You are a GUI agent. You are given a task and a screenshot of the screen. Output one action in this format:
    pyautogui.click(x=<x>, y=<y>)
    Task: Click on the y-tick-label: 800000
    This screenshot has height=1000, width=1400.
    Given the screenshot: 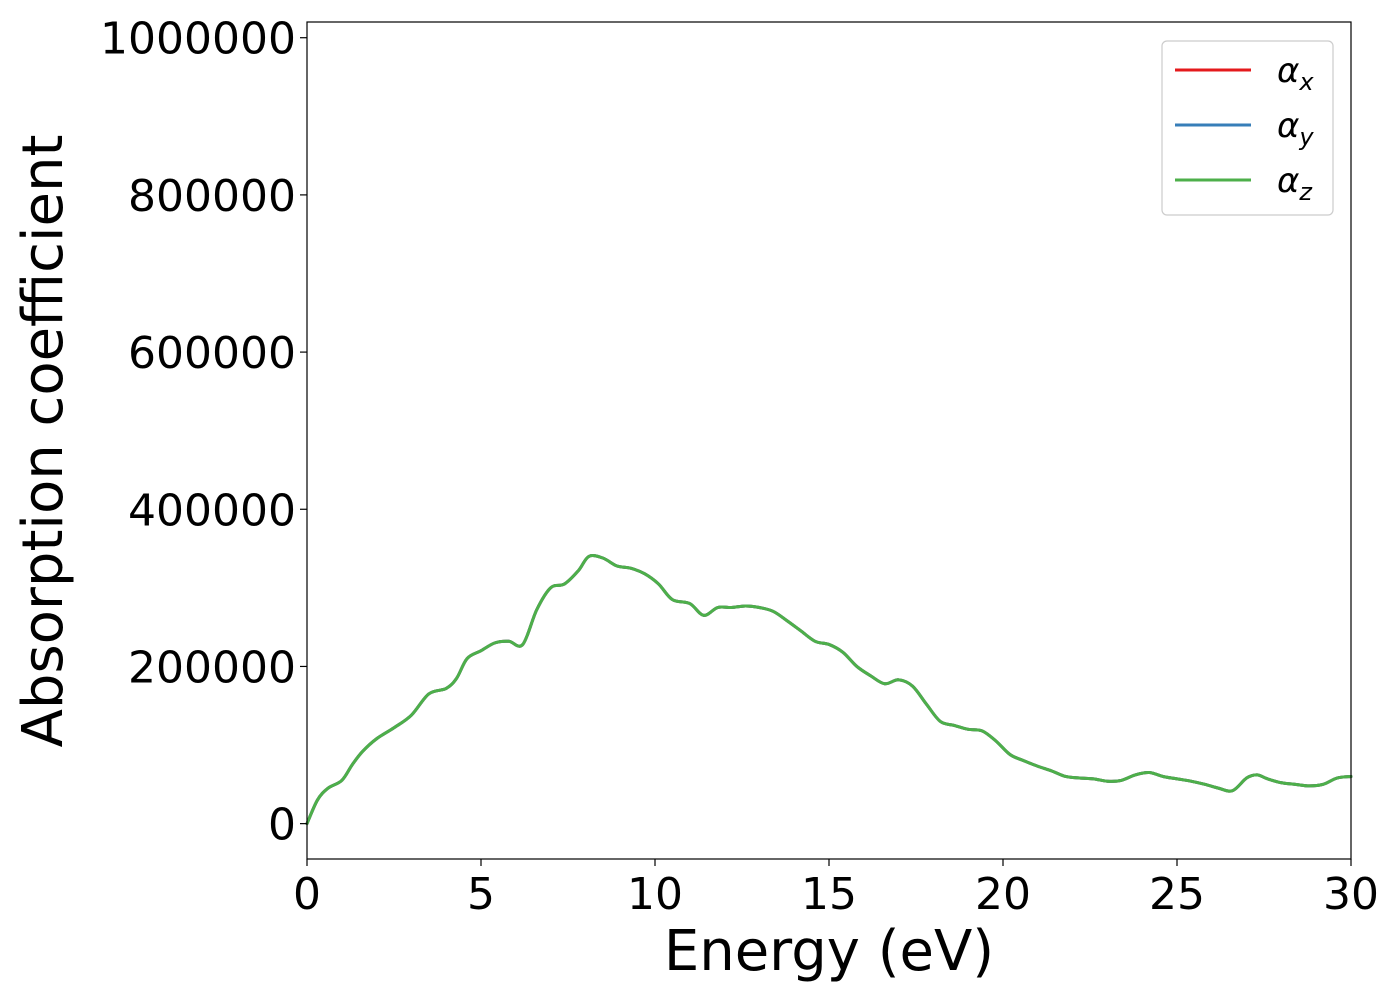 What is the action you would take?
    pyautogui.click(x=212, y=196)
    